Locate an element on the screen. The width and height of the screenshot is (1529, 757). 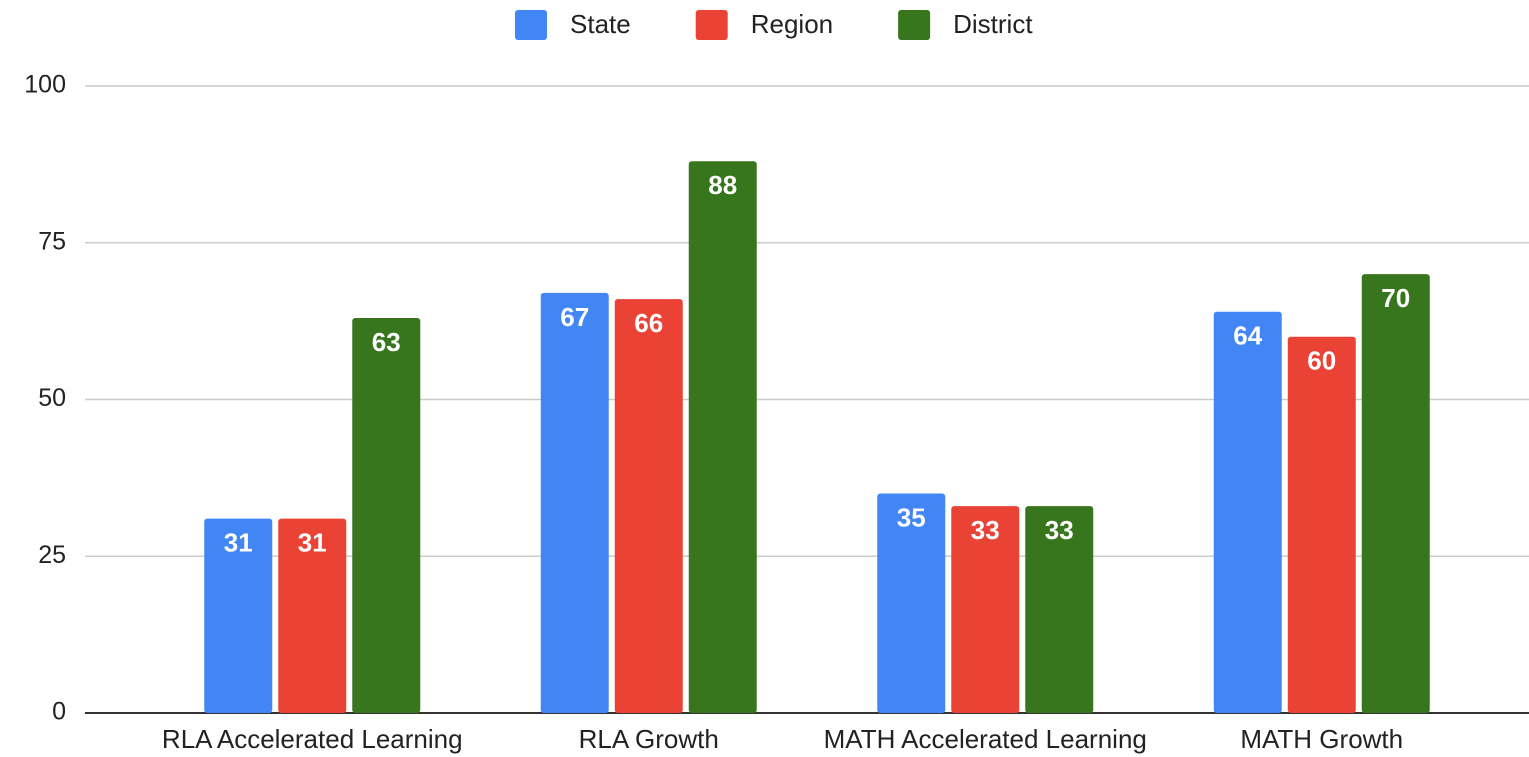
value-label: 67 is located at coordinates (574, 317).